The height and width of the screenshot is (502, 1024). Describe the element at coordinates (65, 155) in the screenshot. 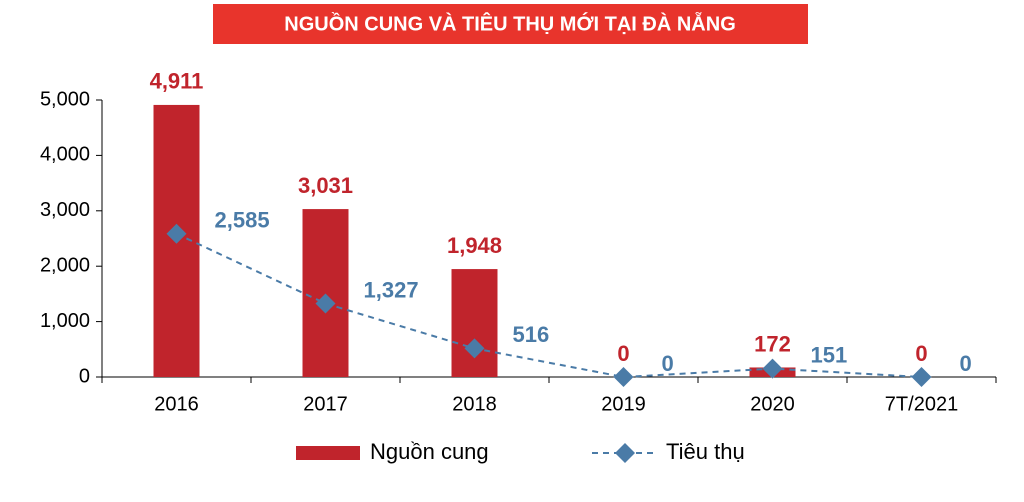

I see `y-tick-label: 4,000` at that location.